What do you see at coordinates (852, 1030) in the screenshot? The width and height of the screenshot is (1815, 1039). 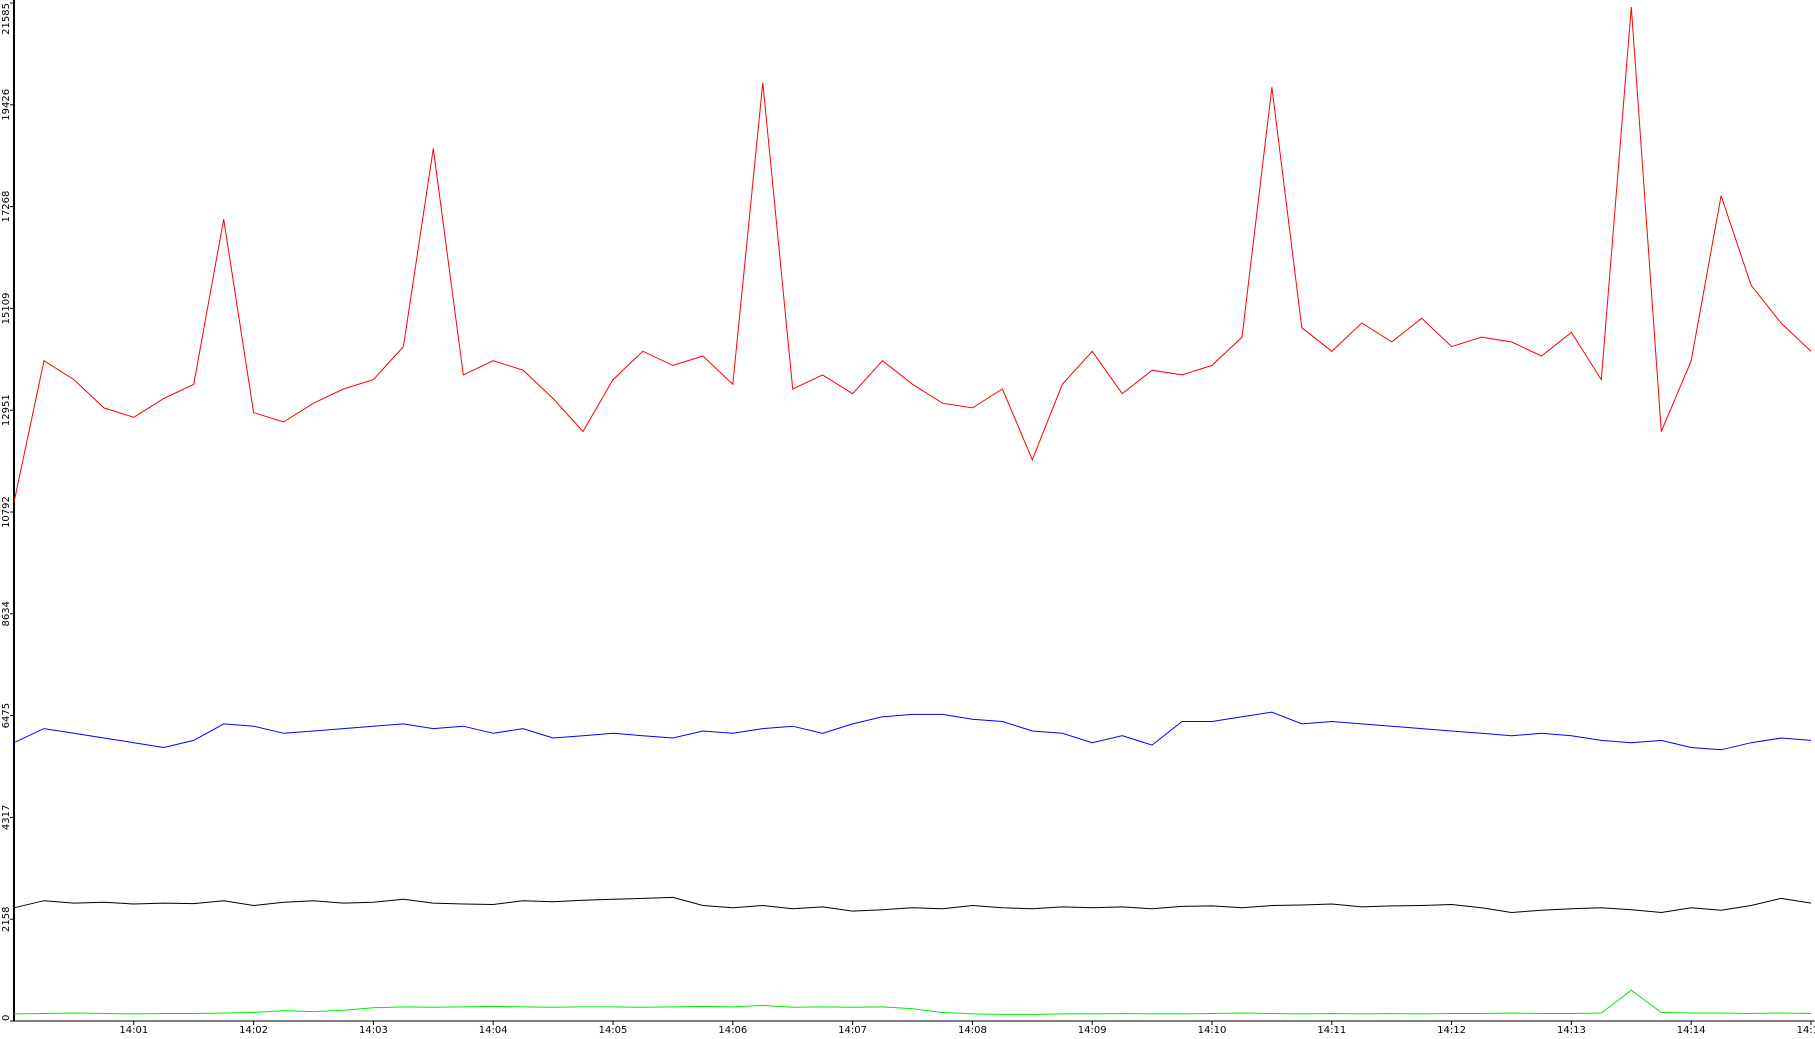 I see `x-tick-label: 14:07` at bounding box center [852, 1030].